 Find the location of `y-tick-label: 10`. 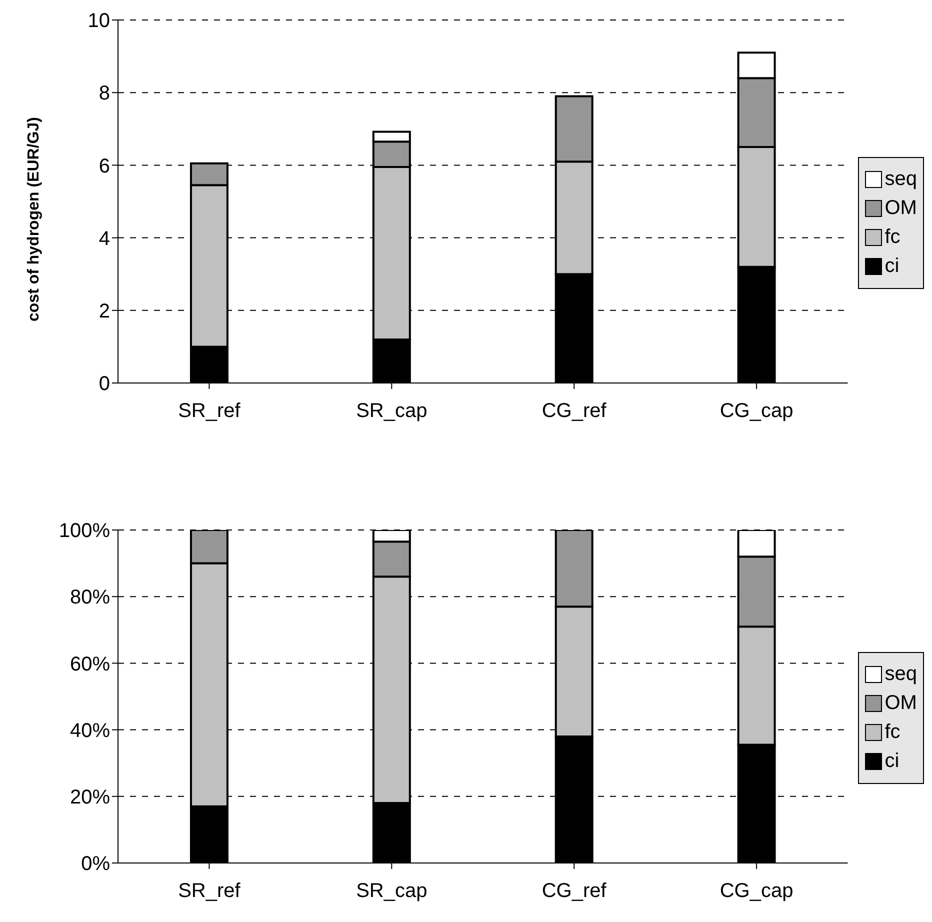

y-tick-label: 10 is located at coordinates (99, 21).